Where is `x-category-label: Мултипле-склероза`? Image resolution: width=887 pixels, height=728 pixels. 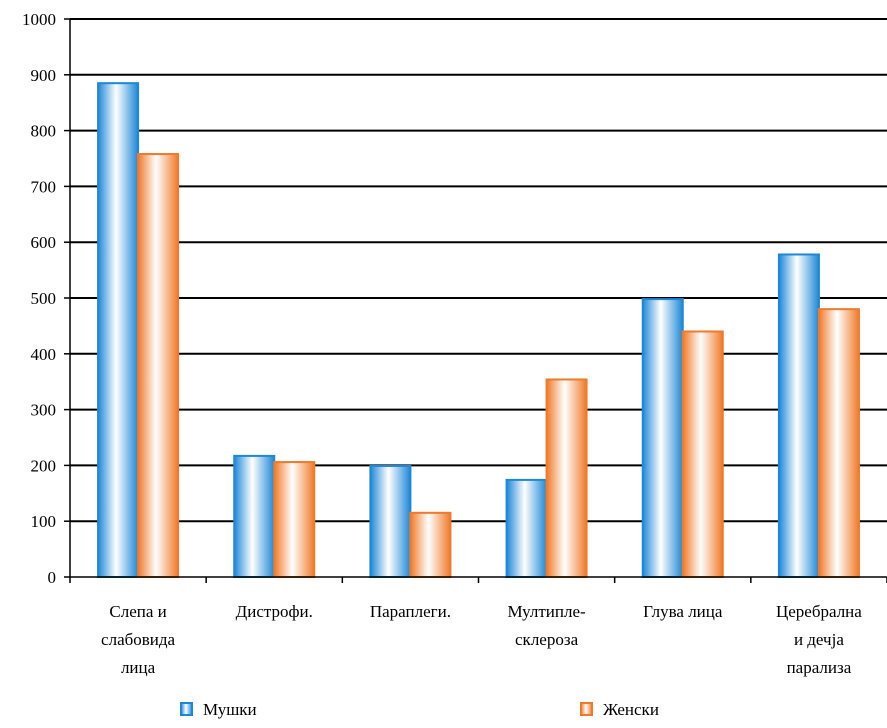
x-category-label: Мултипле-склероза is located at coordinates (546, 625).